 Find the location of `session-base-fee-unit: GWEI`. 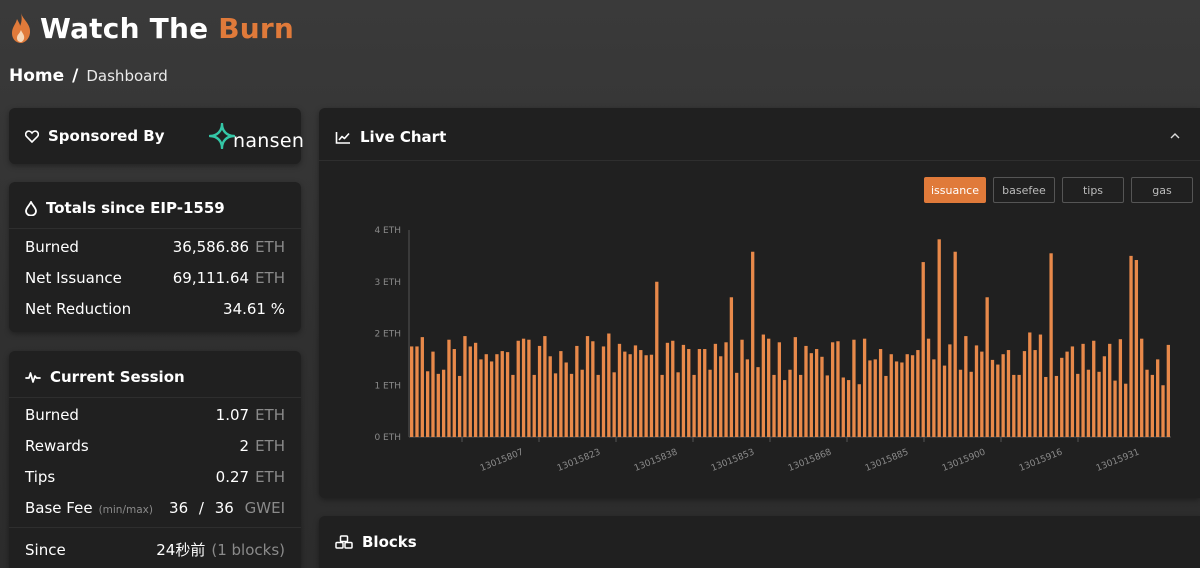

session-base-fee-unit: GWEI is located at coordinates (264, 508).